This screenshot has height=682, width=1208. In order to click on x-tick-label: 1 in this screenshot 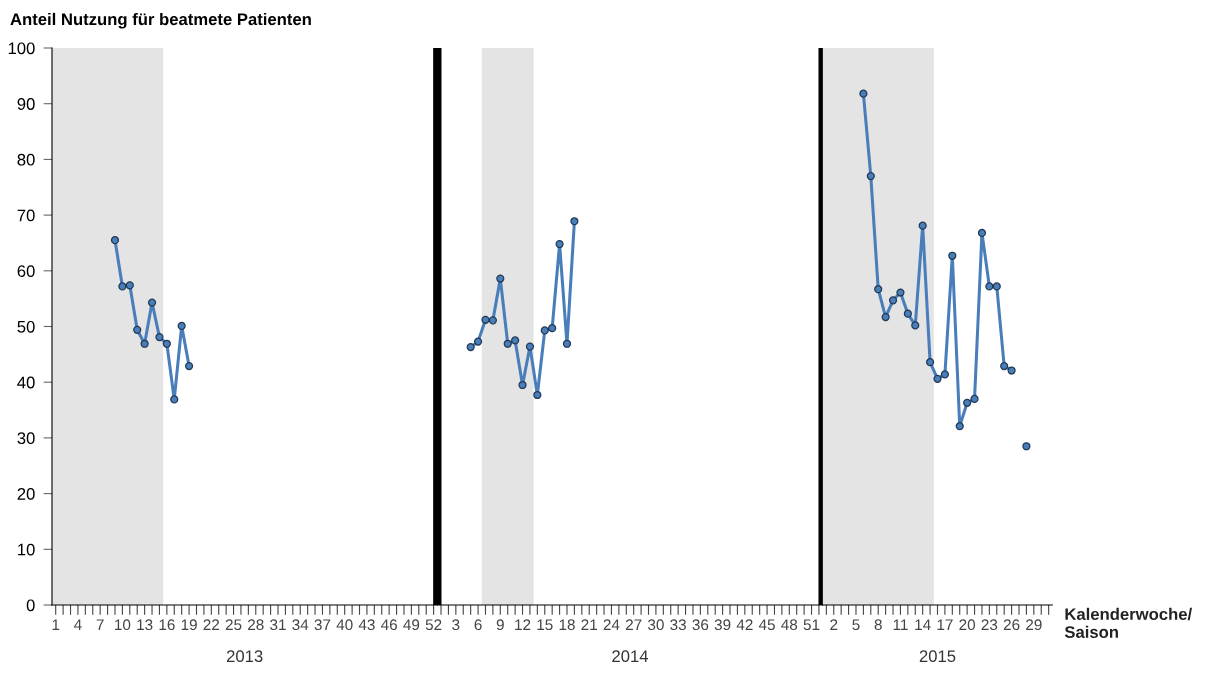, I will do `click(56, 624)`.